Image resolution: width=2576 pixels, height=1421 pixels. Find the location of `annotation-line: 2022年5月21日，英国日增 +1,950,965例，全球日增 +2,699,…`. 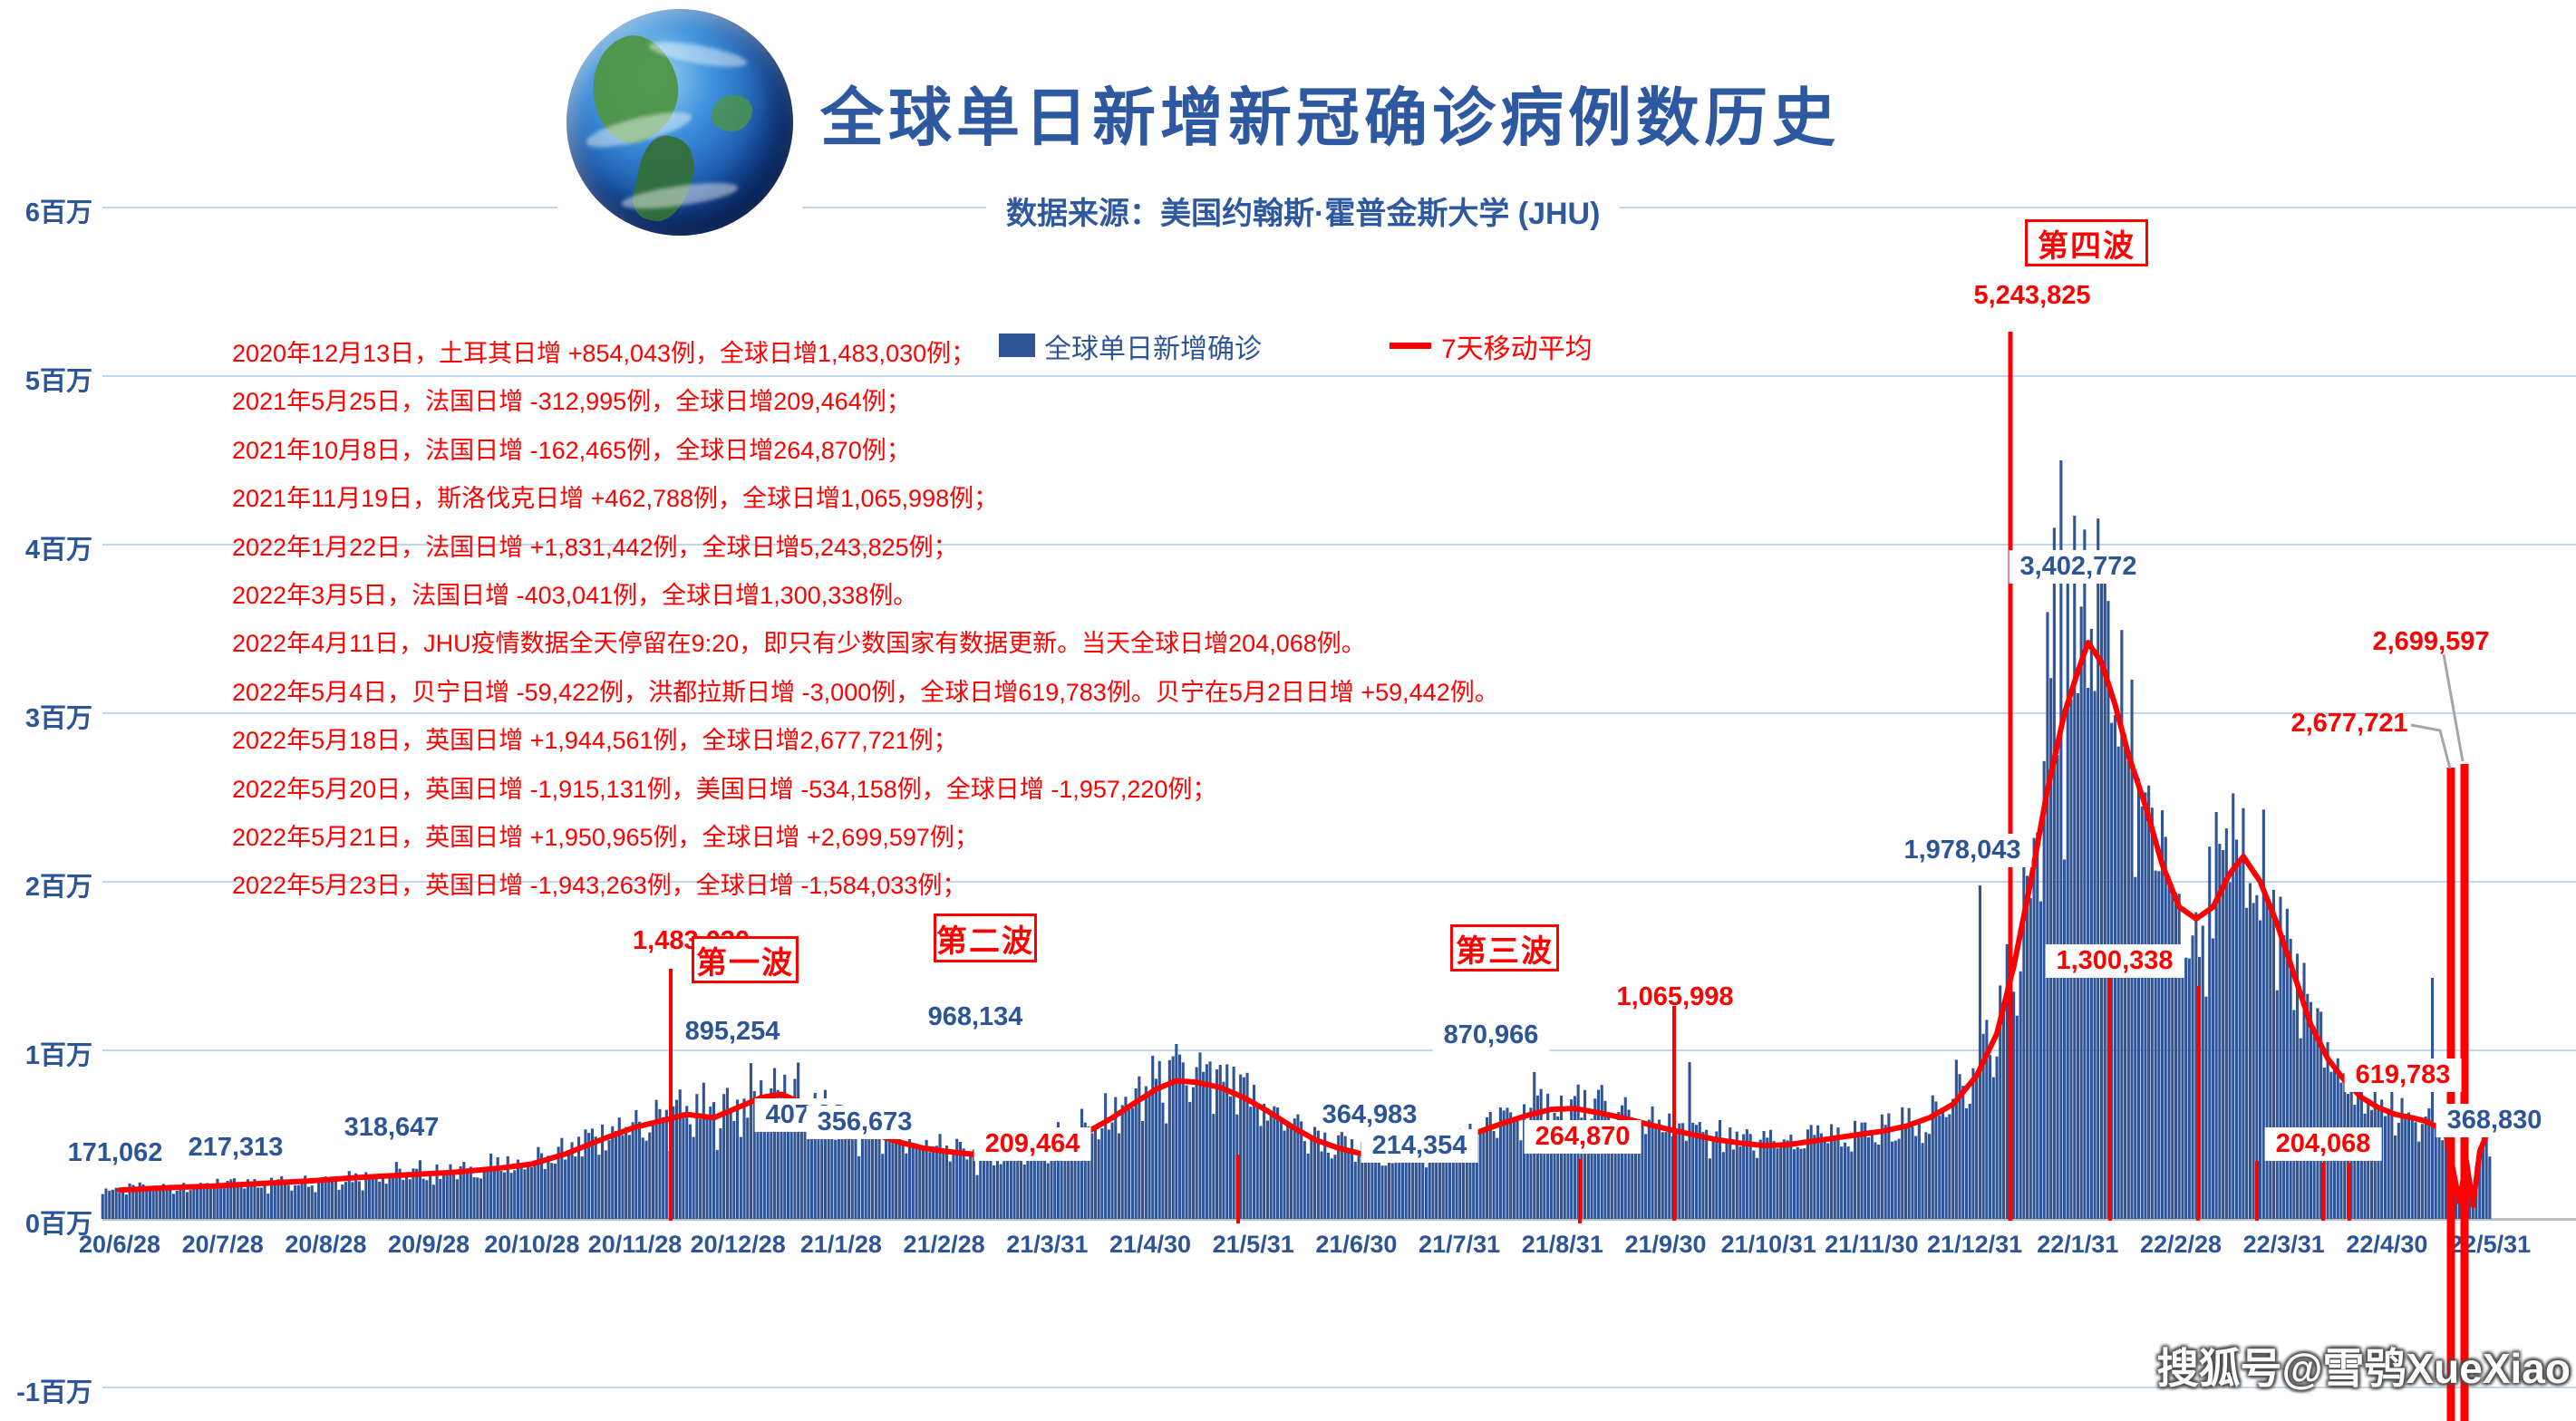

annotation-line: 2022年5月21日，英国日增 +1,950,965例，全球日增 +2,699,… is located at coordinates (605, 837).